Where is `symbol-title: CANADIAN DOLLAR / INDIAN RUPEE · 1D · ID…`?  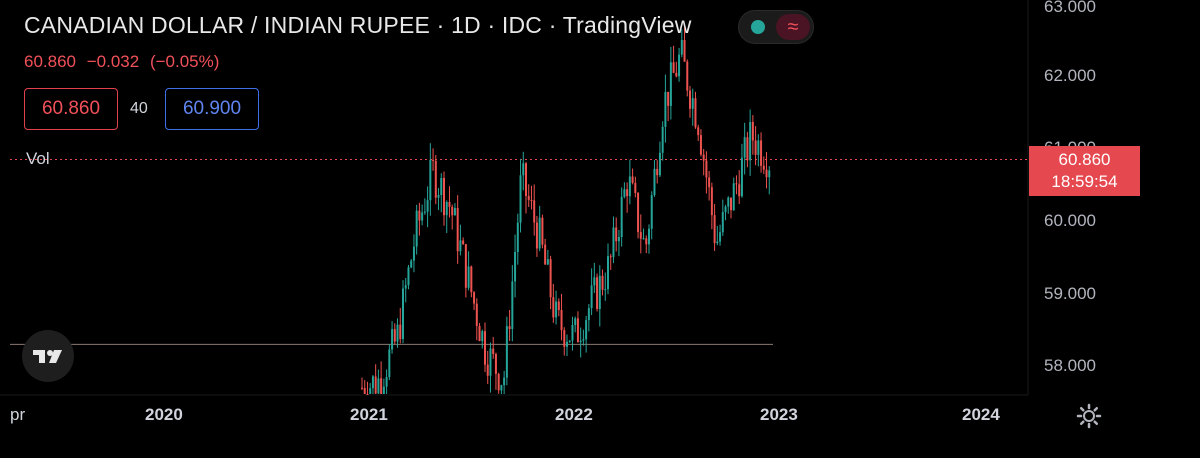 symbol-title: CANADIAN DOLLAR / INDIAN RUPEE · 1D · ID… is located at coordinates (358, 25).